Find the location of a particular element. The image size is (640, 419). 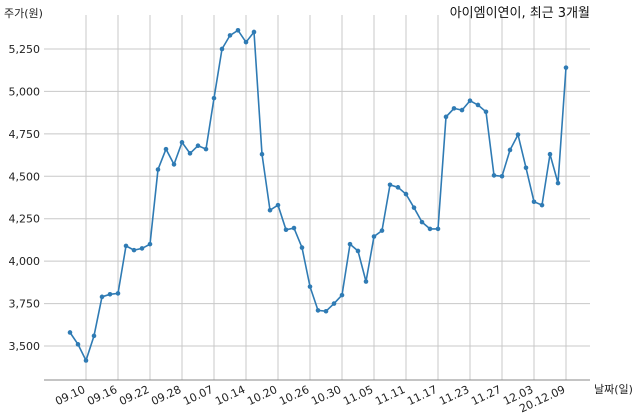

y-tick-label: 5,000 is located at coordinates (25, 91).